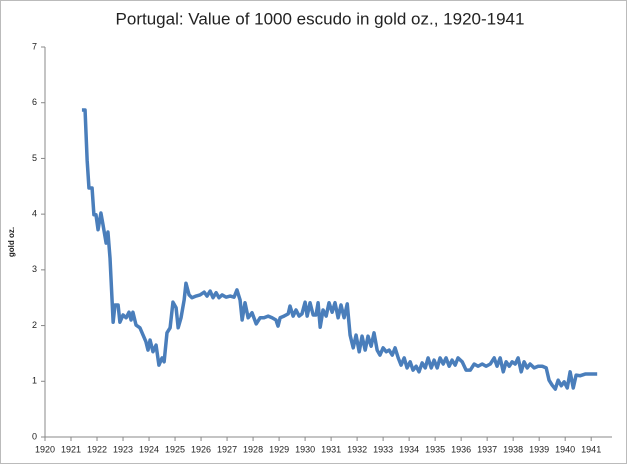 This screenshot has width=627, height=464. What do you see at coordinates (305, 449) in the screenshot?
I see `x-tick-label: 1930` at bounding box center [305, 449].